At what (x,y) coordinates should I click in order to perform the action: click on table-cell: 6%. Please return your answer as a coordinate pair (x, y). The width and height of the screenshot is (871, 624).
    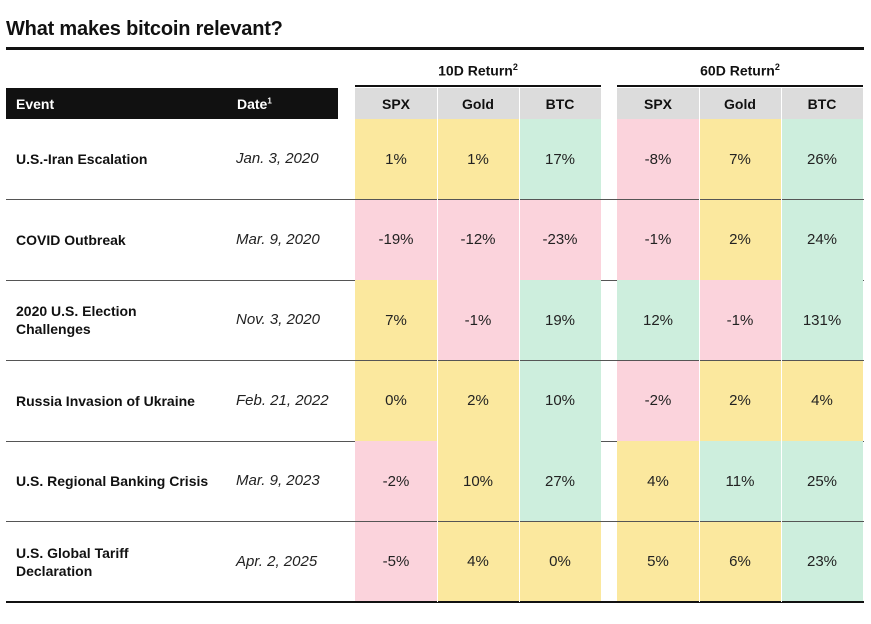
    Looking at the image, I should click on (740, 561).